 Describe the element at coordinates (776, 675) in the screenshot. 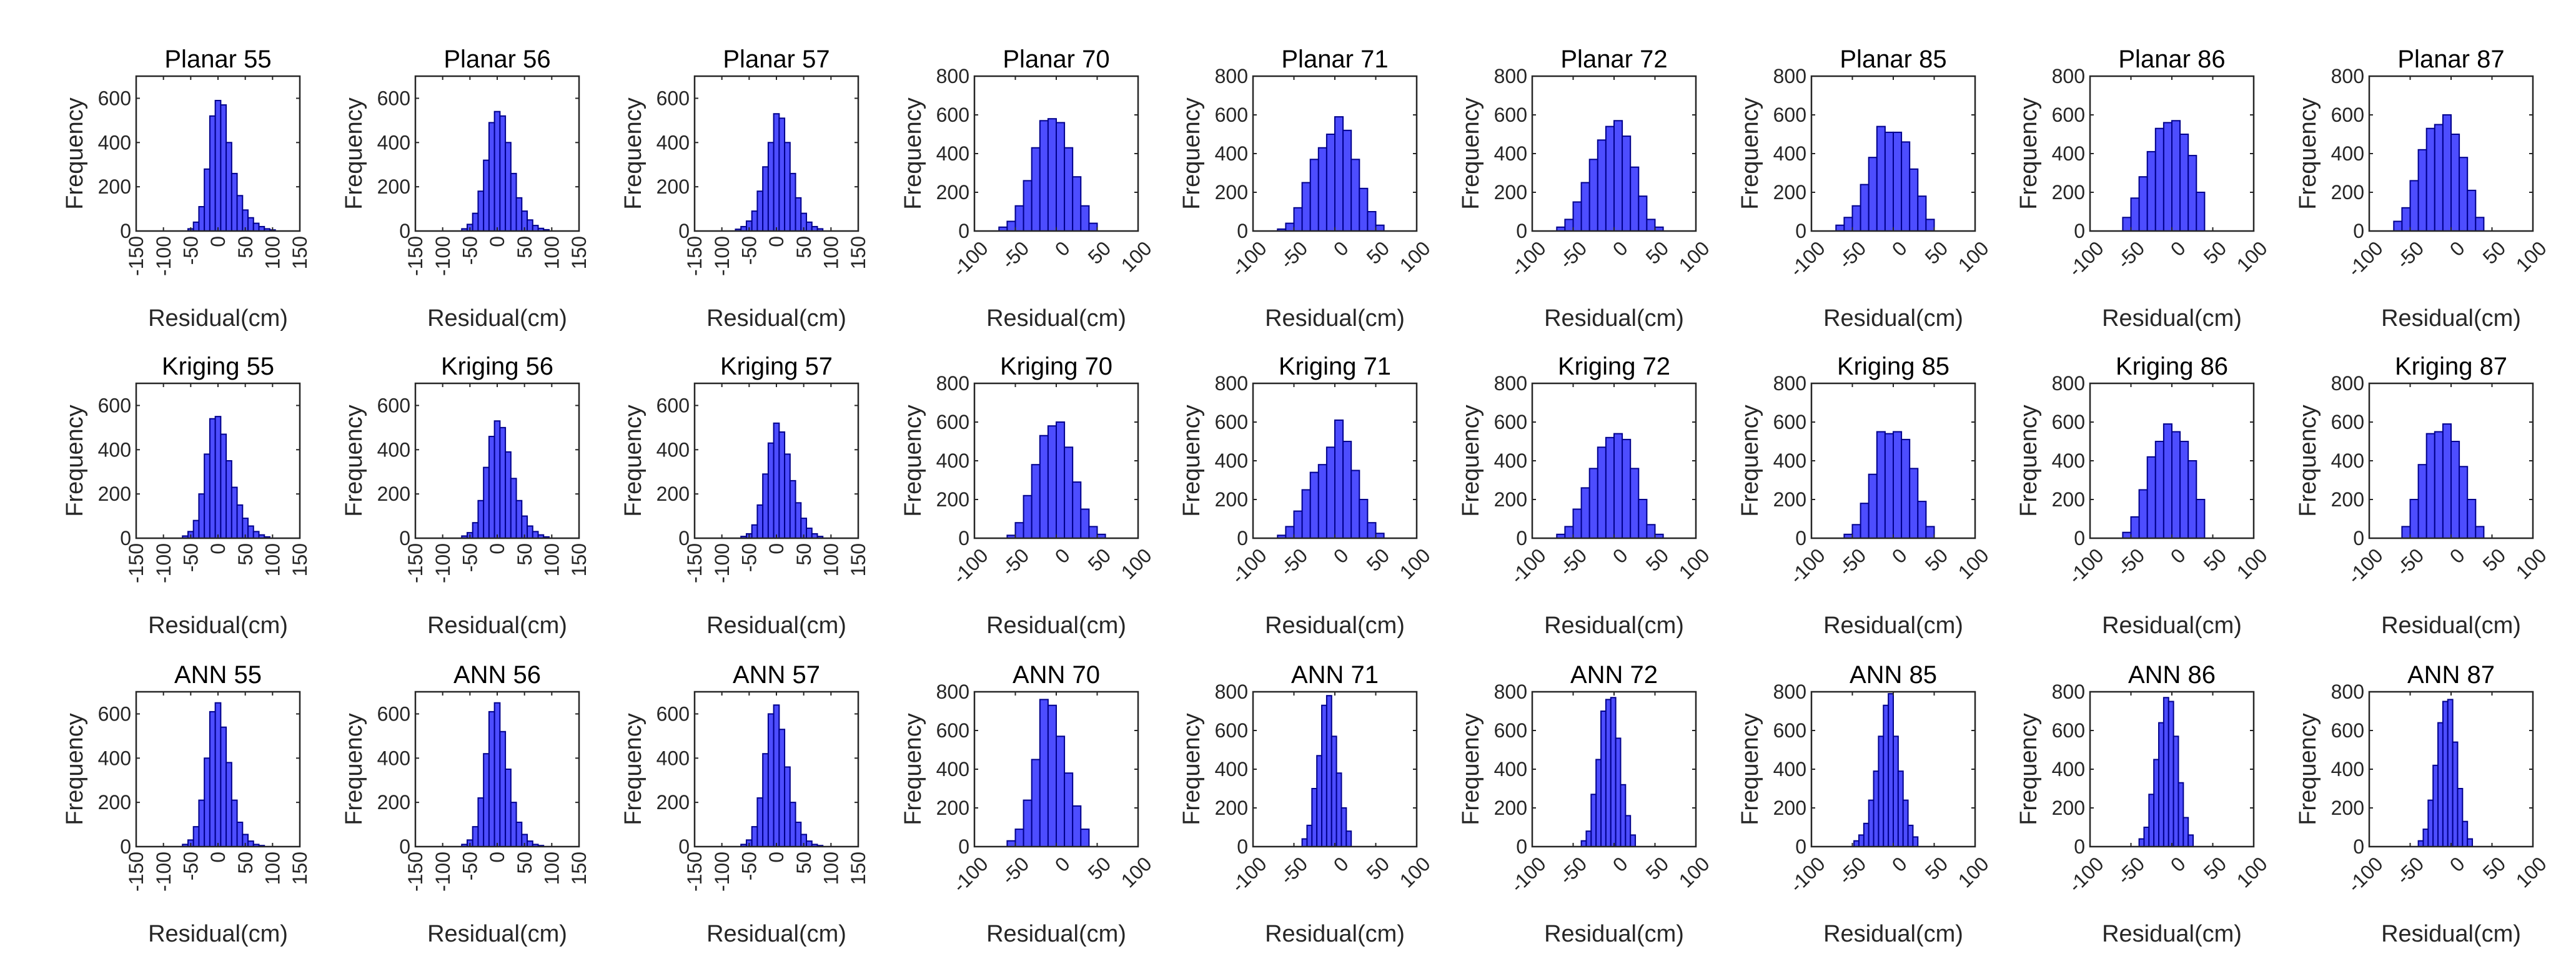

I see `panel-title: ANN 57` at that location.